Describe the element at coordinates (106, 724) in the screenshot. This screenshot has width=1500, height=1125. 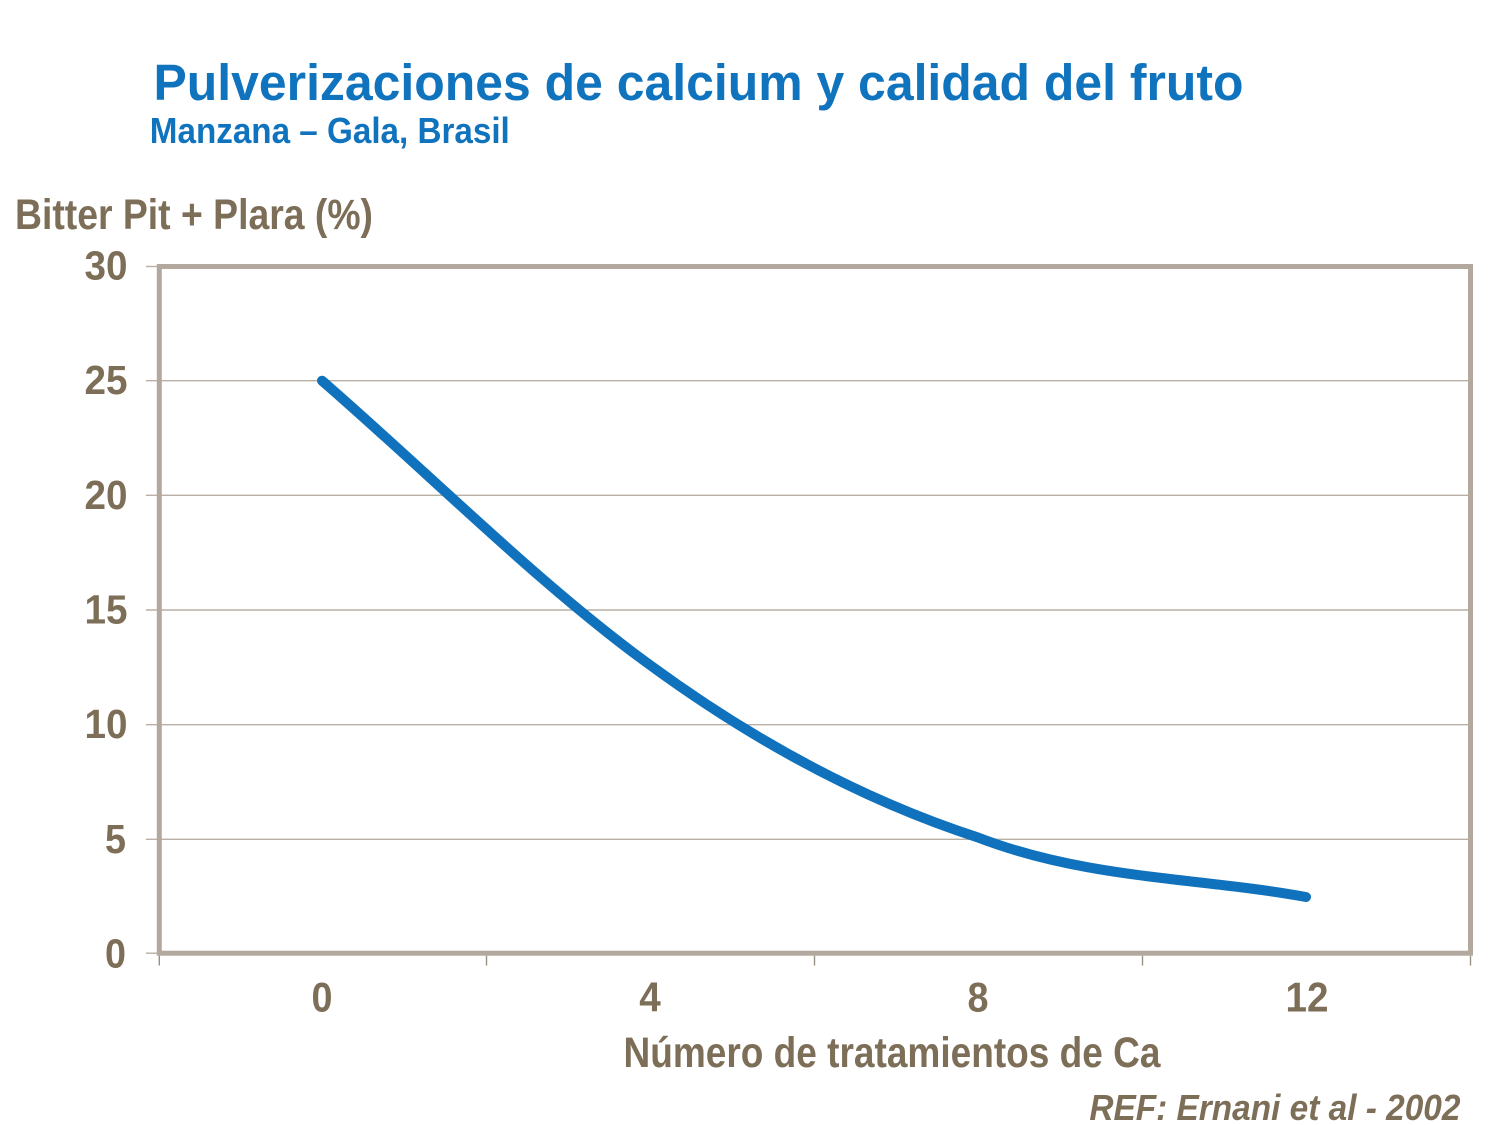
I see `svg-text: 10` at that location.